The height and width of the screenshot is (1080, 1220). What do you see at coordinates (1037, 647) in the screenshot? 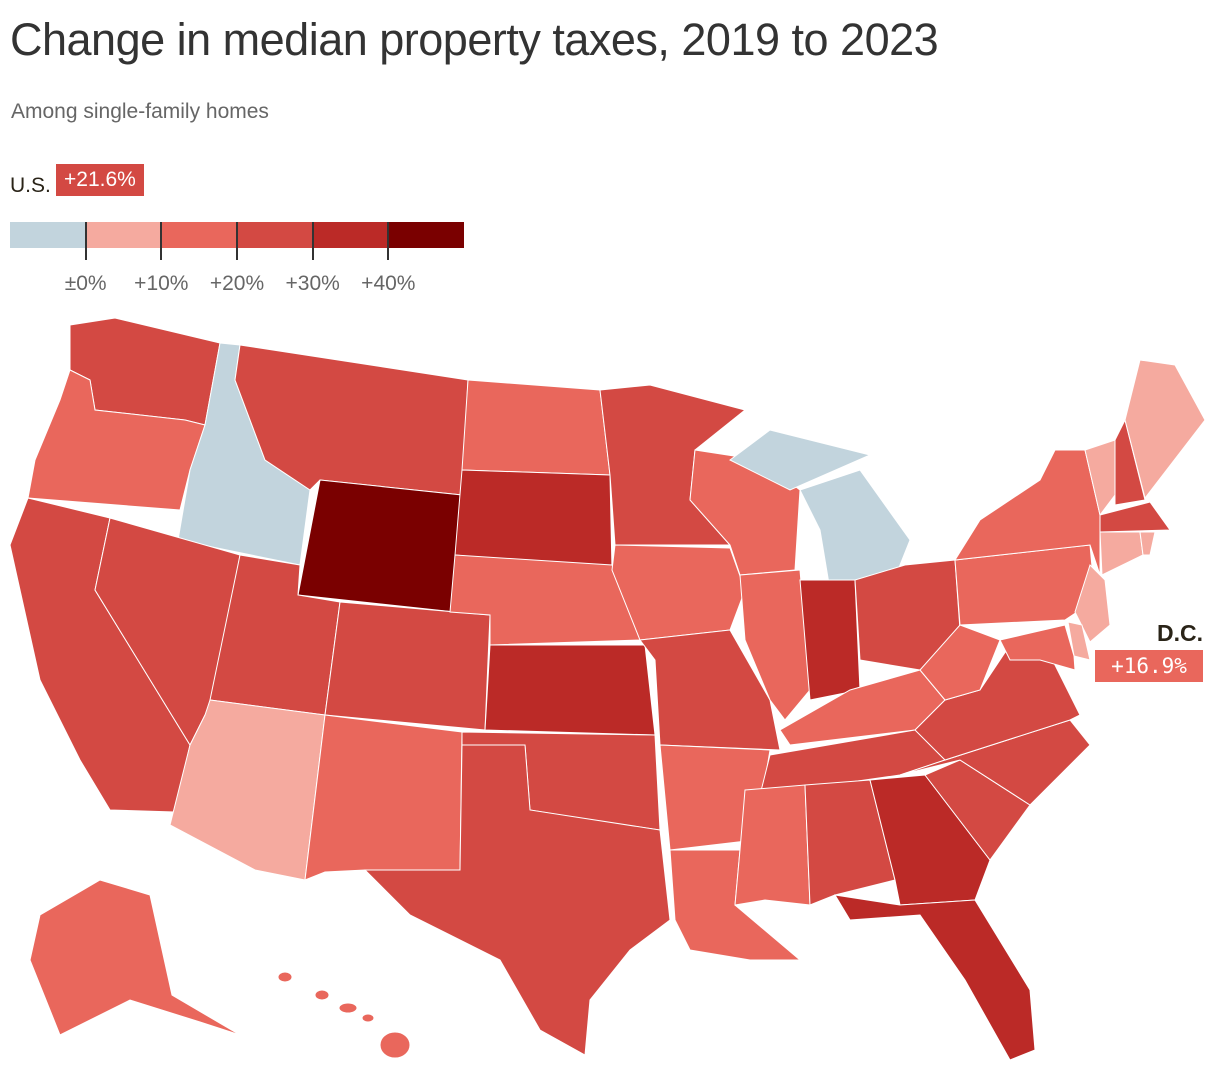
I see `state-md` at bounding box center [1037, 647].